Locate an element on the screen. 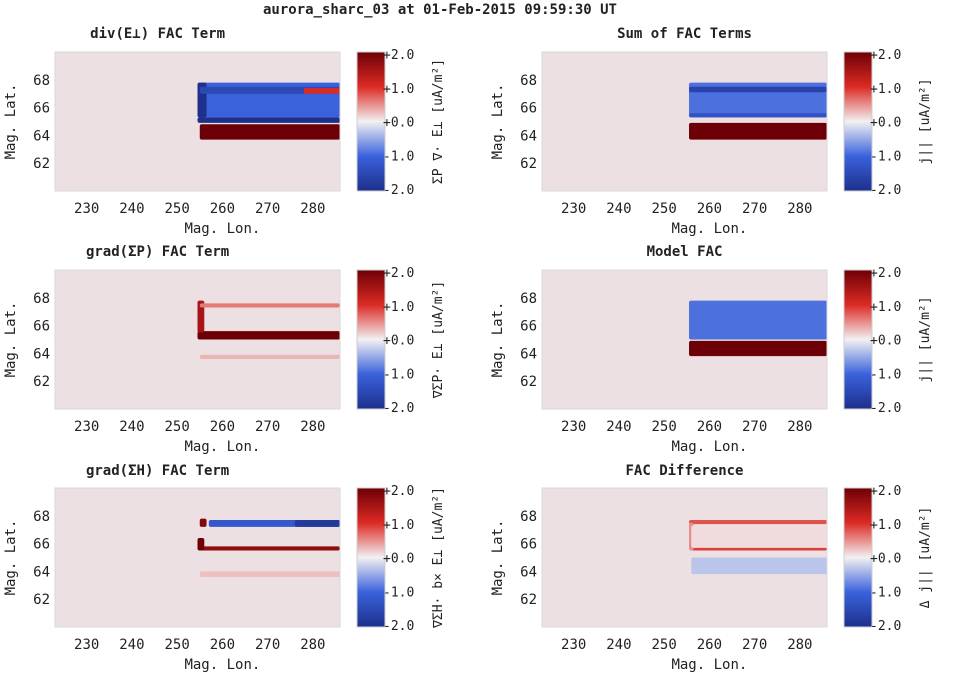 The image size is (975, 675). chart-title: Sum of FAC Terms is located at coordinates (684, 34).